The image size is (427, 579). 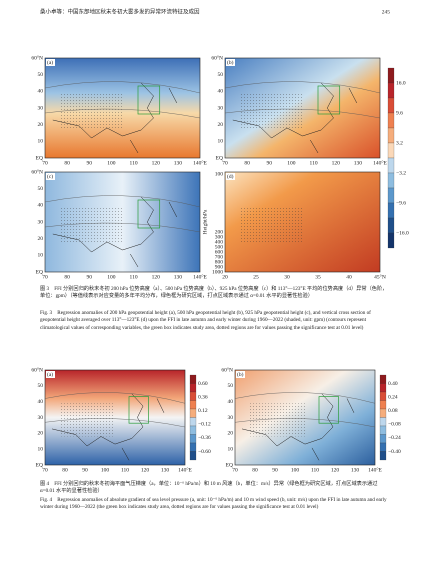 I want to click on panel-label: (b), so click(x=230, y=62).